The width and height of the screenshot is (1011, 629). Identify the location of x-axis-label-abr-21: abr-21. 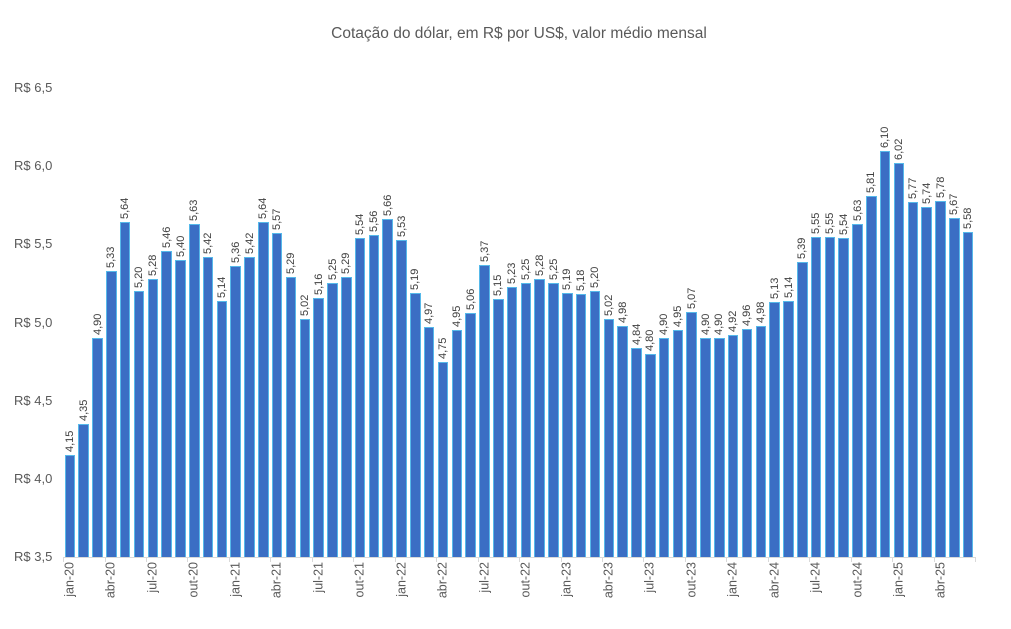
(276, 580).